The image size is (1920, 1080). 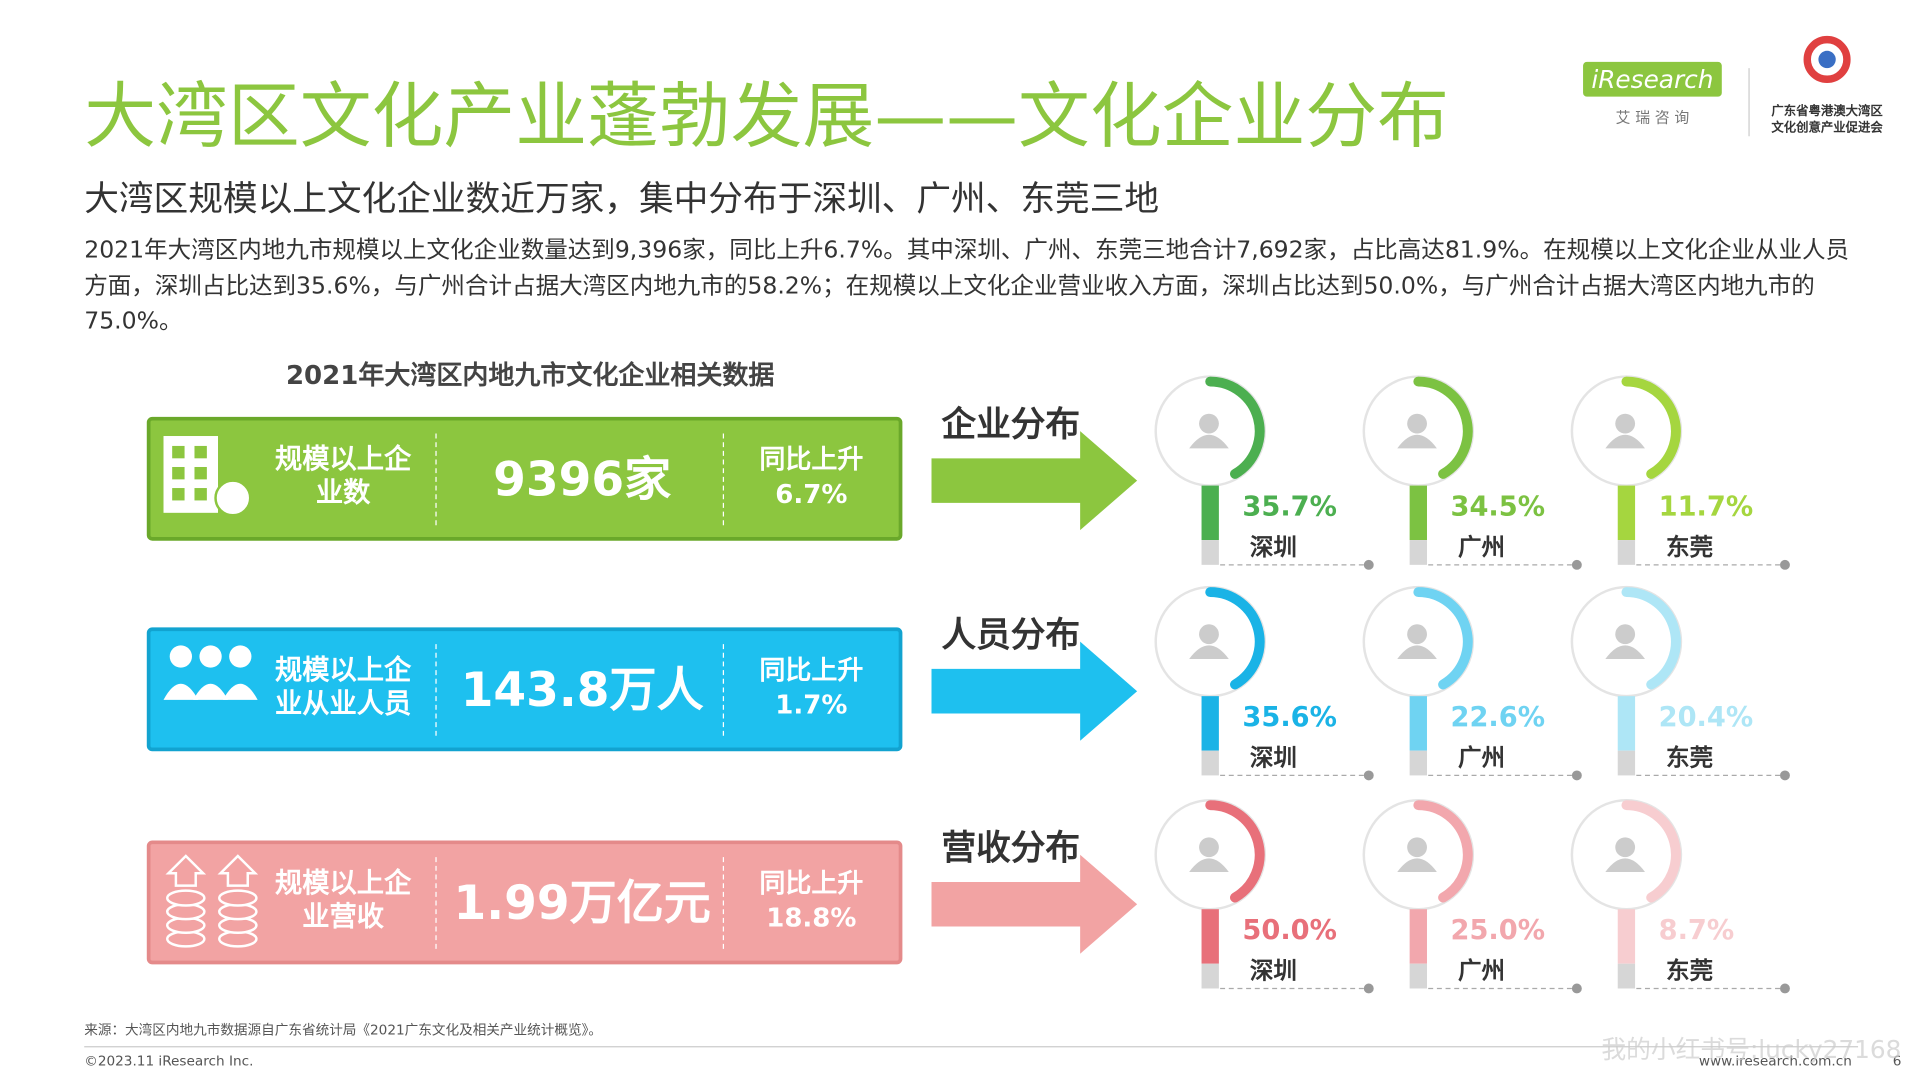 I want to click on growth: 1.7%, so click(x=811, y=705).